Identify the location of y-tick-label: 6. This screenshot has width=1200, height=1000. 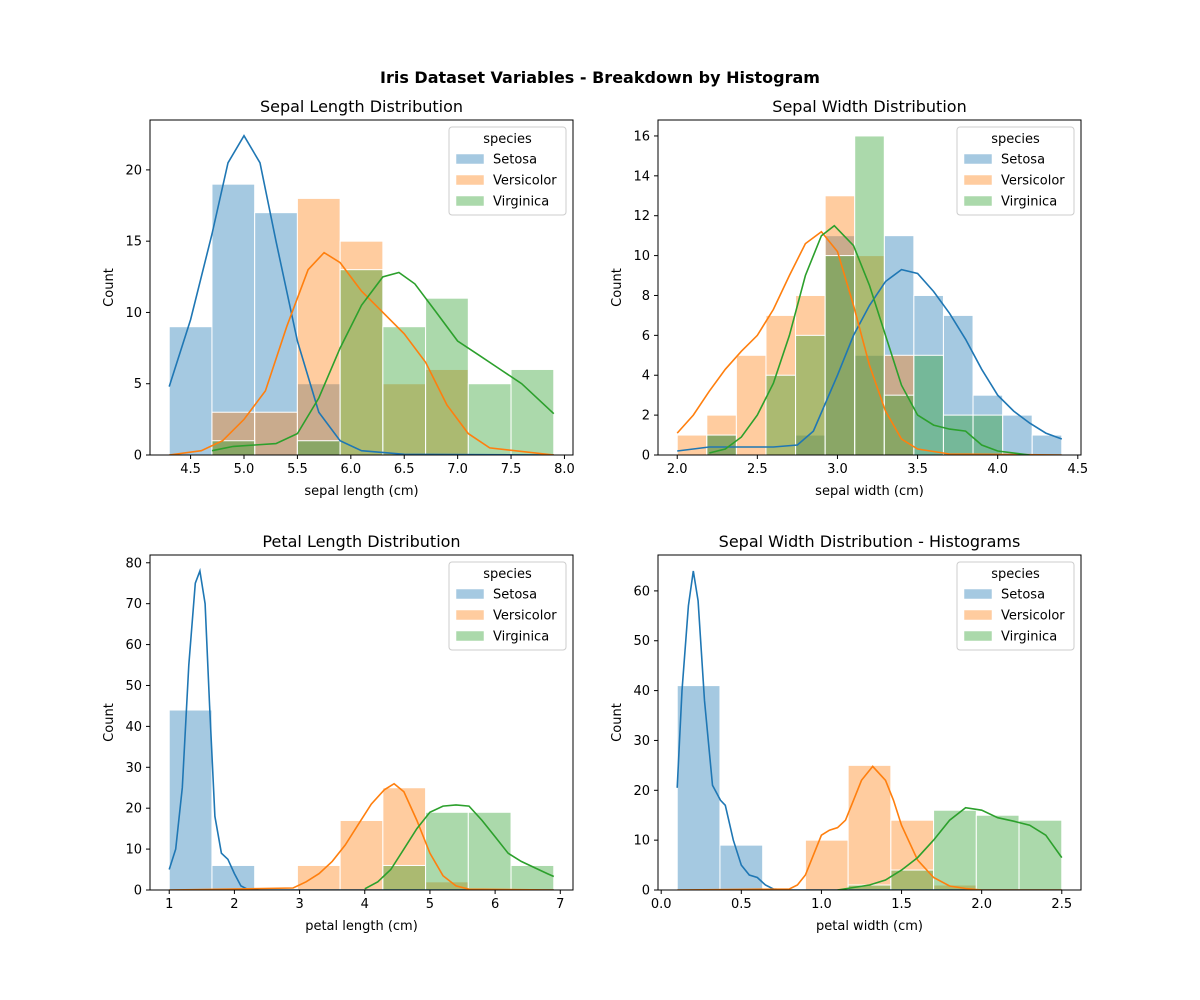
(646, 336).